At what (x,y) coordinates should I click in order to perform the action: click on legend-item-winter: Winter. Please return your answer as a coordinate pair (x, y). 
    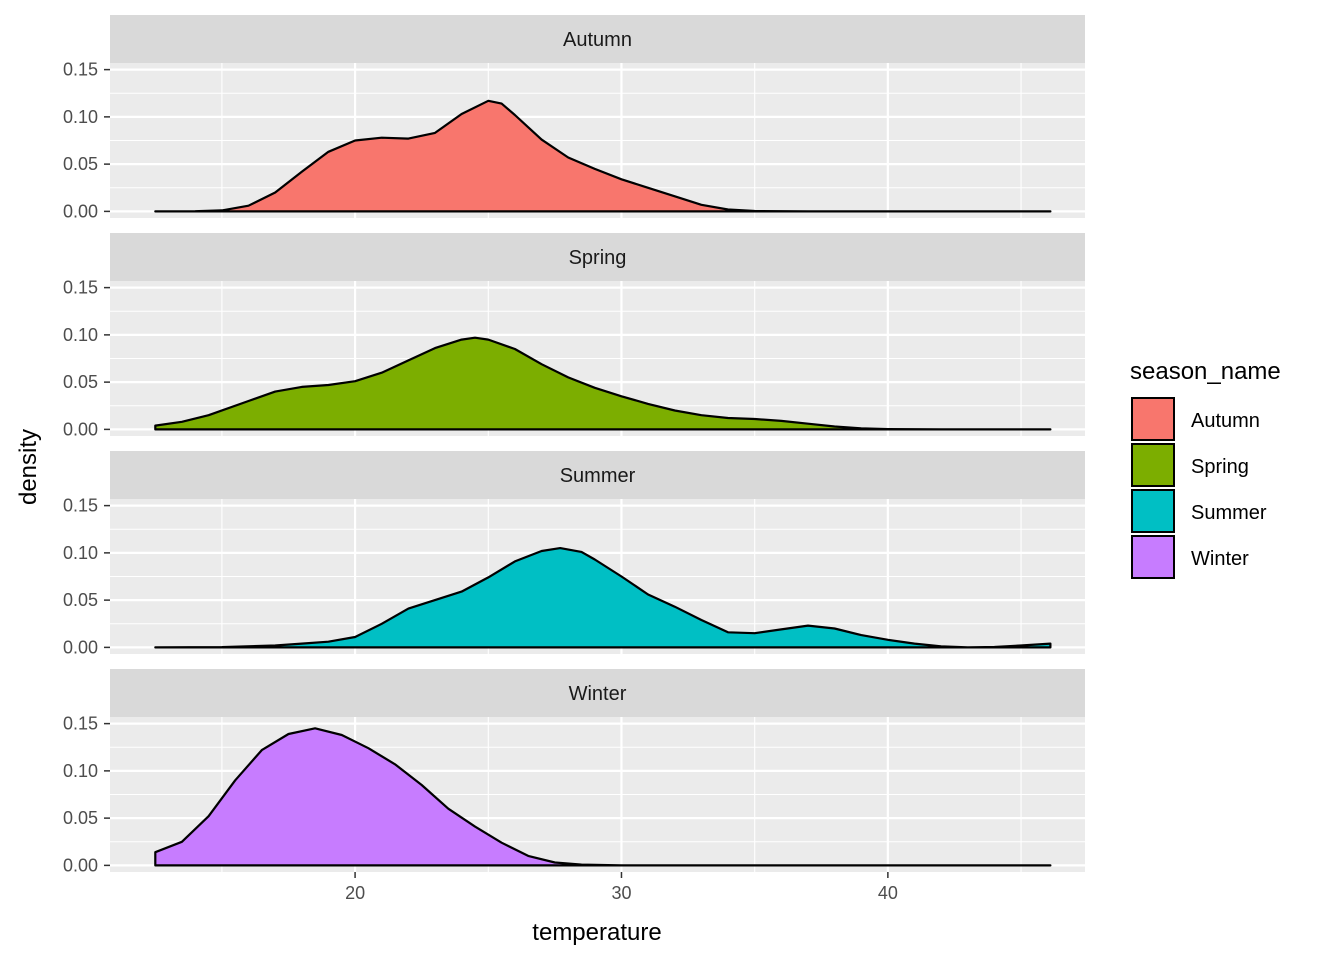
    Looking at the image, I should click on (1190, 557).